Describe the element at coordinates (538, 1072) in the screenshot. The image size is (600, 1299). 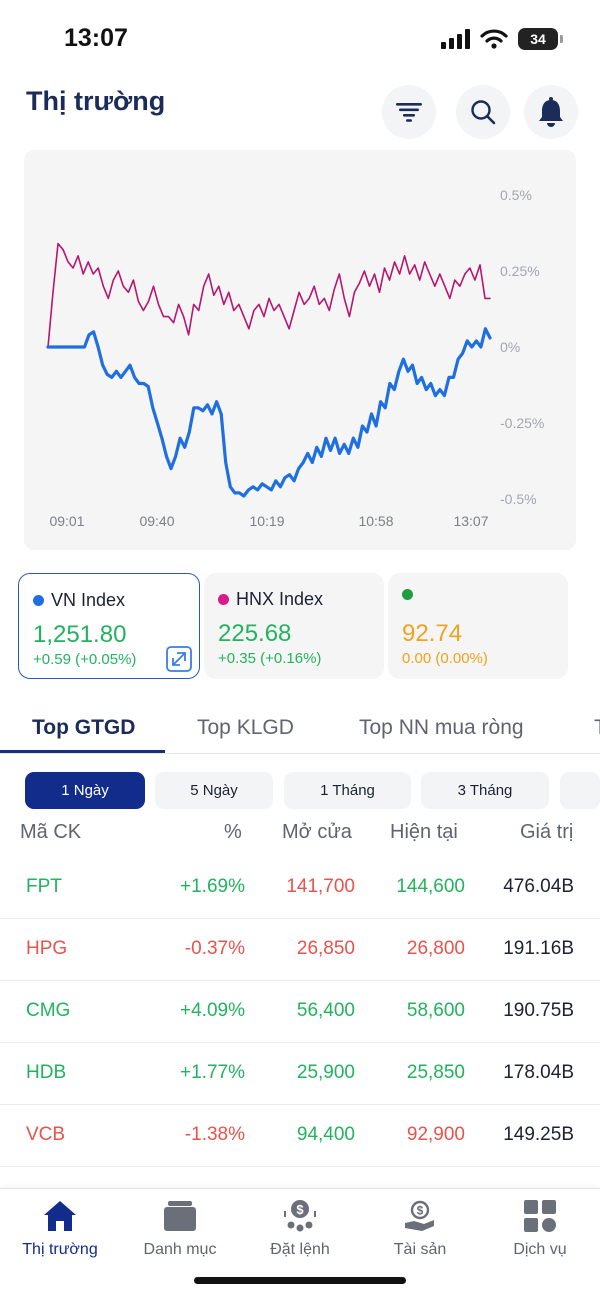
I see `stock-trade-value: 178.04B` at that location.